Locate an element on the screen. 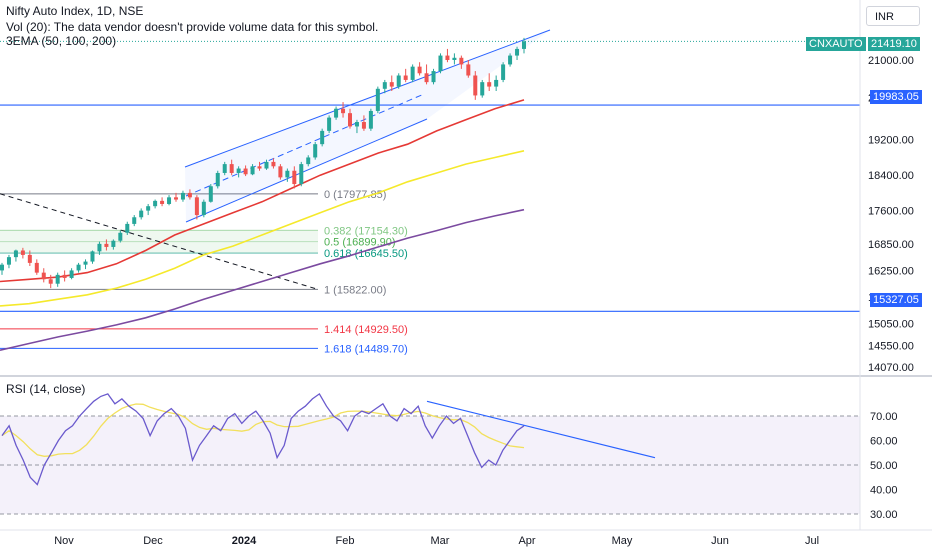  price-tick-label: 16850.00 is located at coordinates (891, 245).